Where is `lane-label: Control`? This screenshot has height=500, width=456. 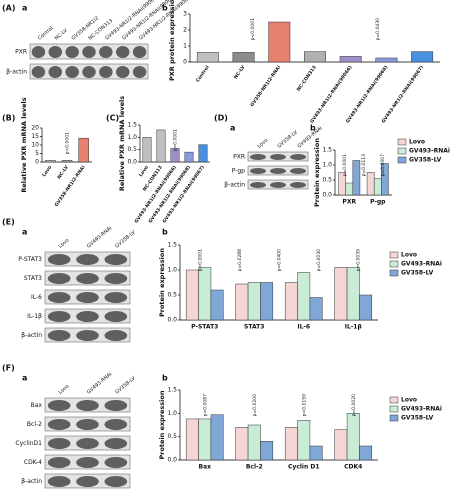 lane-label: Control is located at coordinates (46, 33).